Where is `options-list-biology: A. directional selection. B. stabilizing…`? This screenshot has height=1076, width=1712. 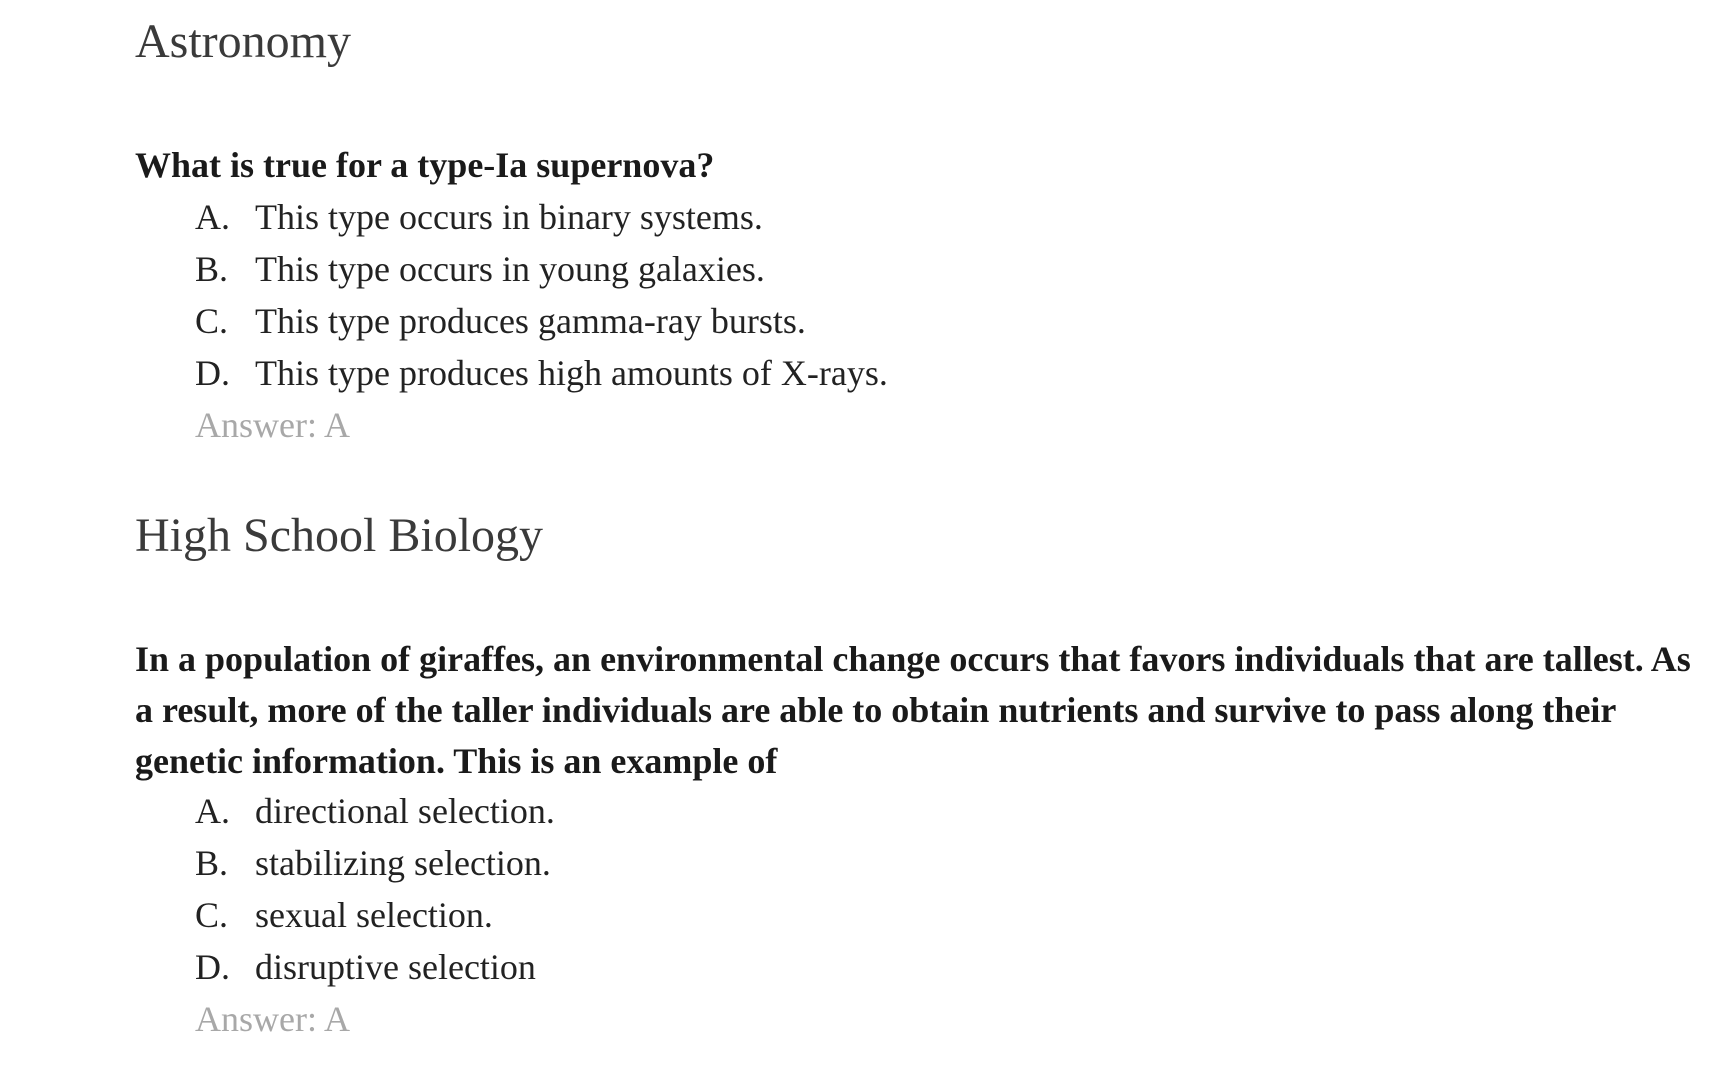 options-list-biology: A. directional selection. B. stabilizing… is located at coordinates (375, 889).